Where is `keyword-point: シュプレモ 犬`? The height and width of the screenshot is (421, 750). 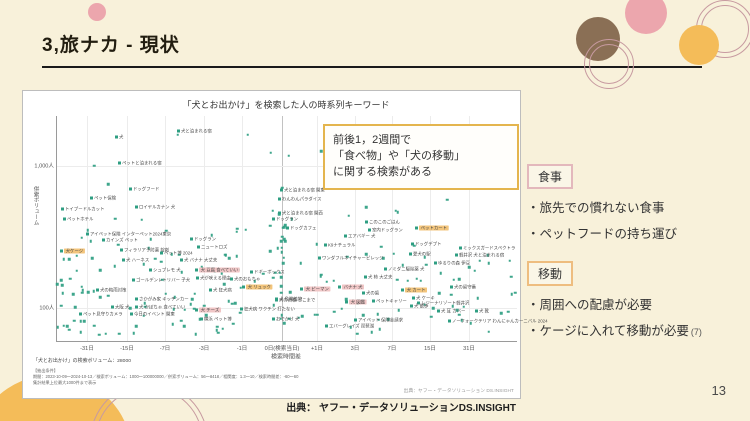
keyword-point: シュプレモ 犬 is located at coordinates (176, 269).